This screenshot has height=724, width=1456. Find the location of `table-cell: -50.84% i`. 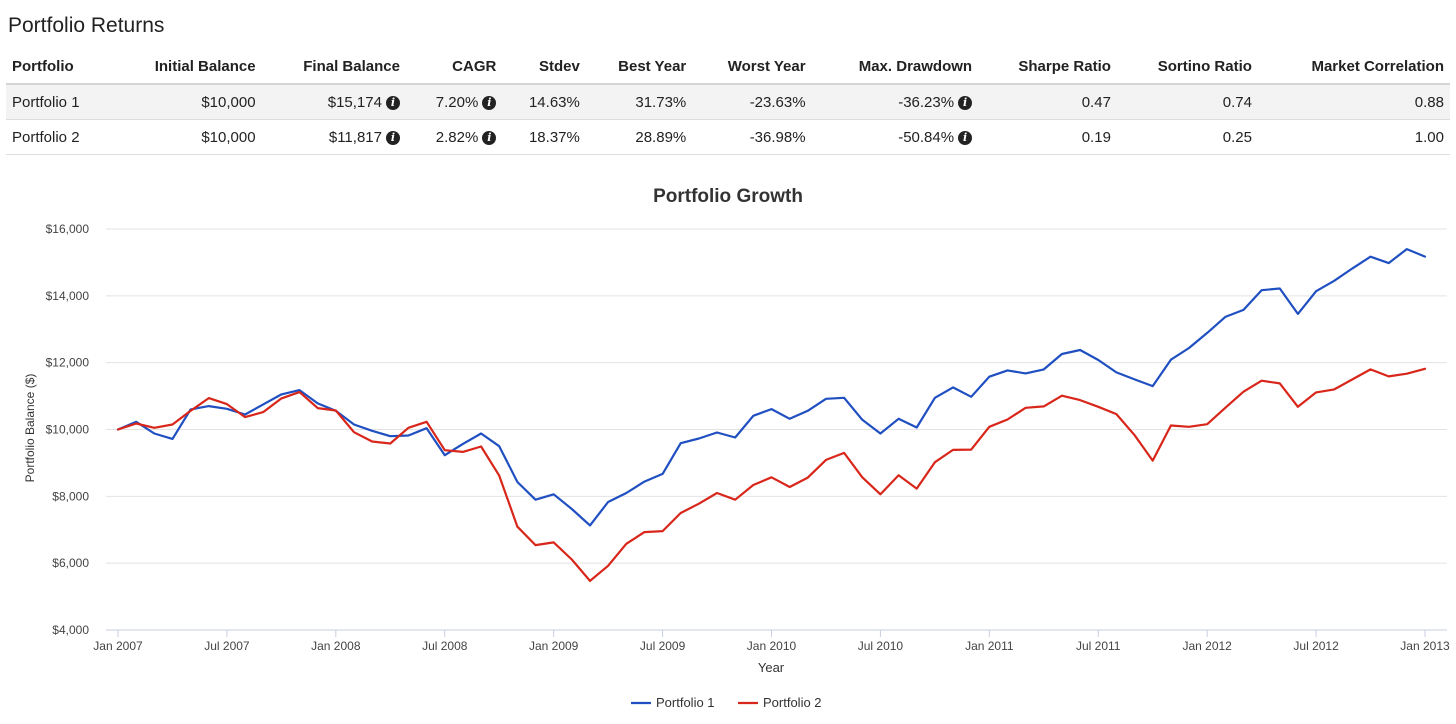

table-cell: -50.84% i is located at coordinates (895, 137).